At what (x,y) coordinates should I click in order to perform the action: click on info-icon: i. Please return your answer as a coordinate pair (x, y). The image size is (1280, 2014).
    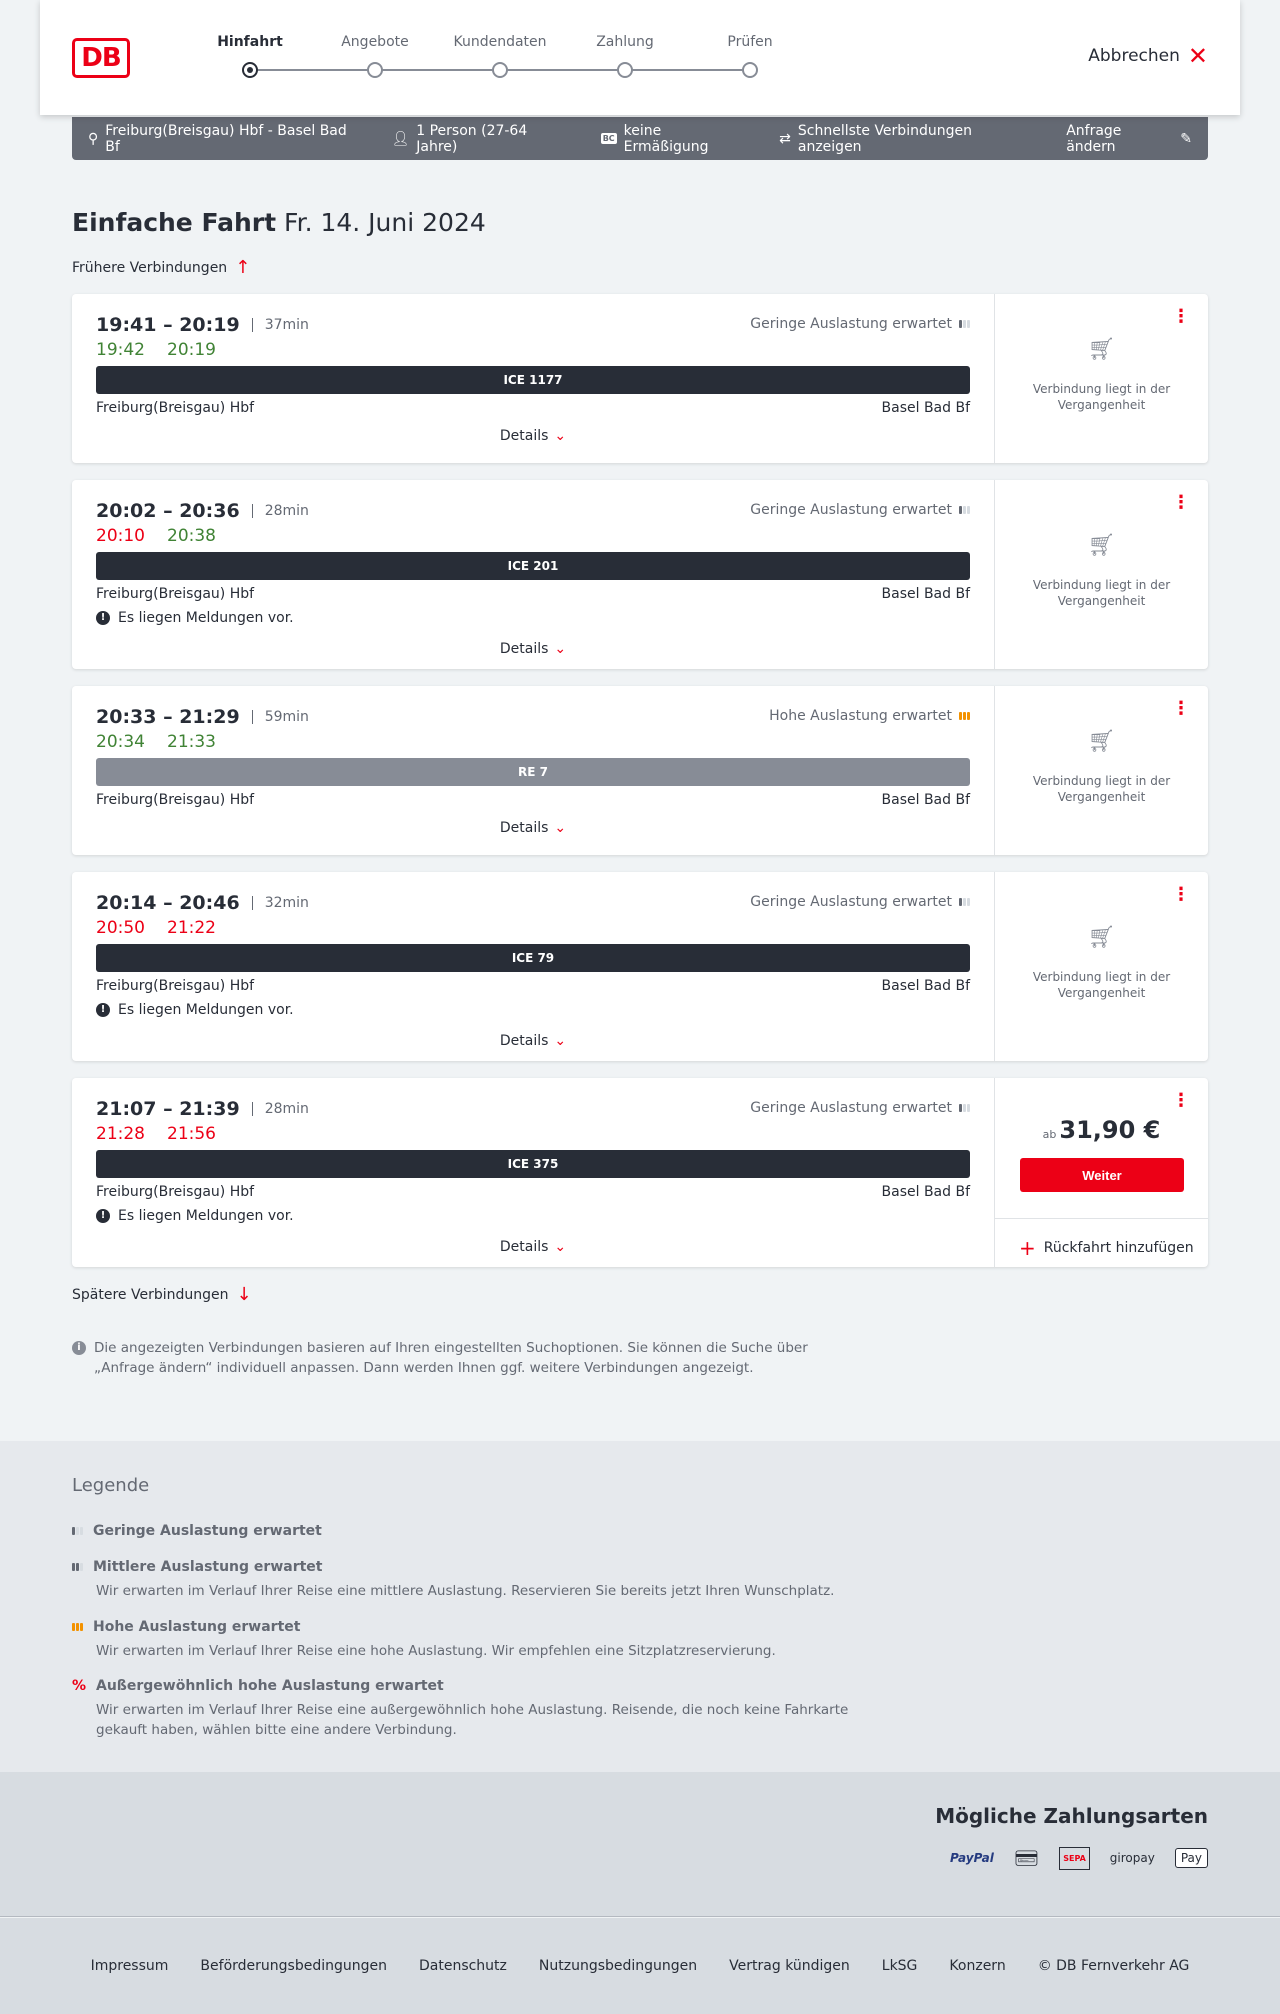
    Looking at the image, I should click on (79, 1348).